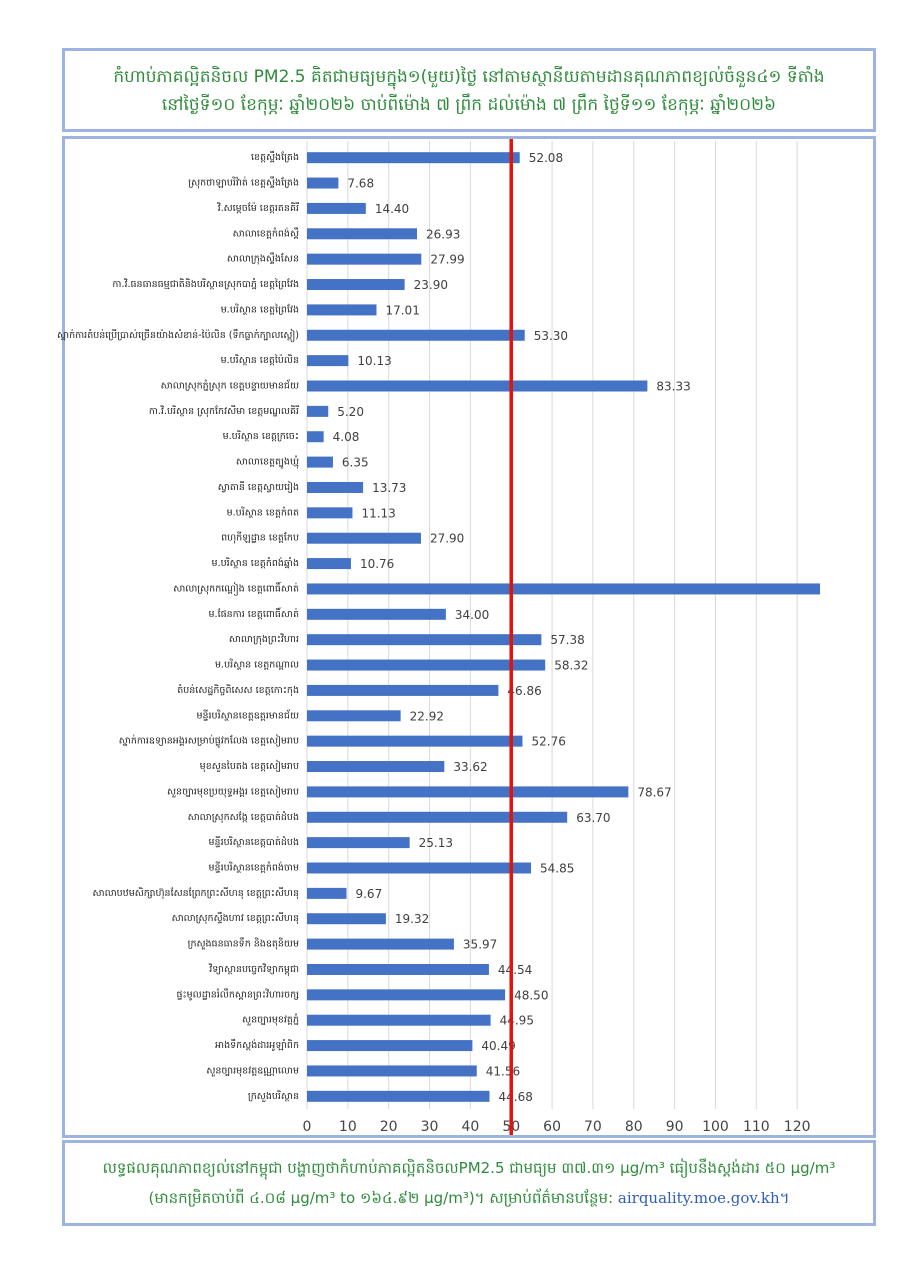 The height and width of the screenshot is (1280, 905). I want to click on data-label: 13.73, so click(389, 488).